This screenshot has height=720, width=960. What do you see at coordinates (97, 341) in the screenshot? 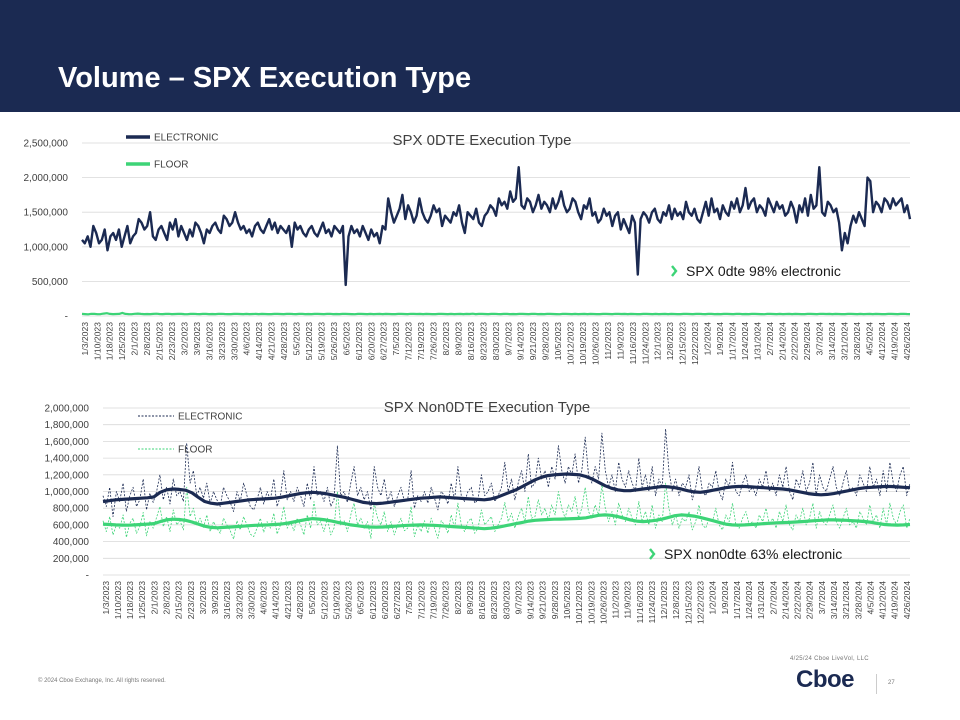
I see `x-tick-label: 1/10/2023` at bounding box center [97, 341].